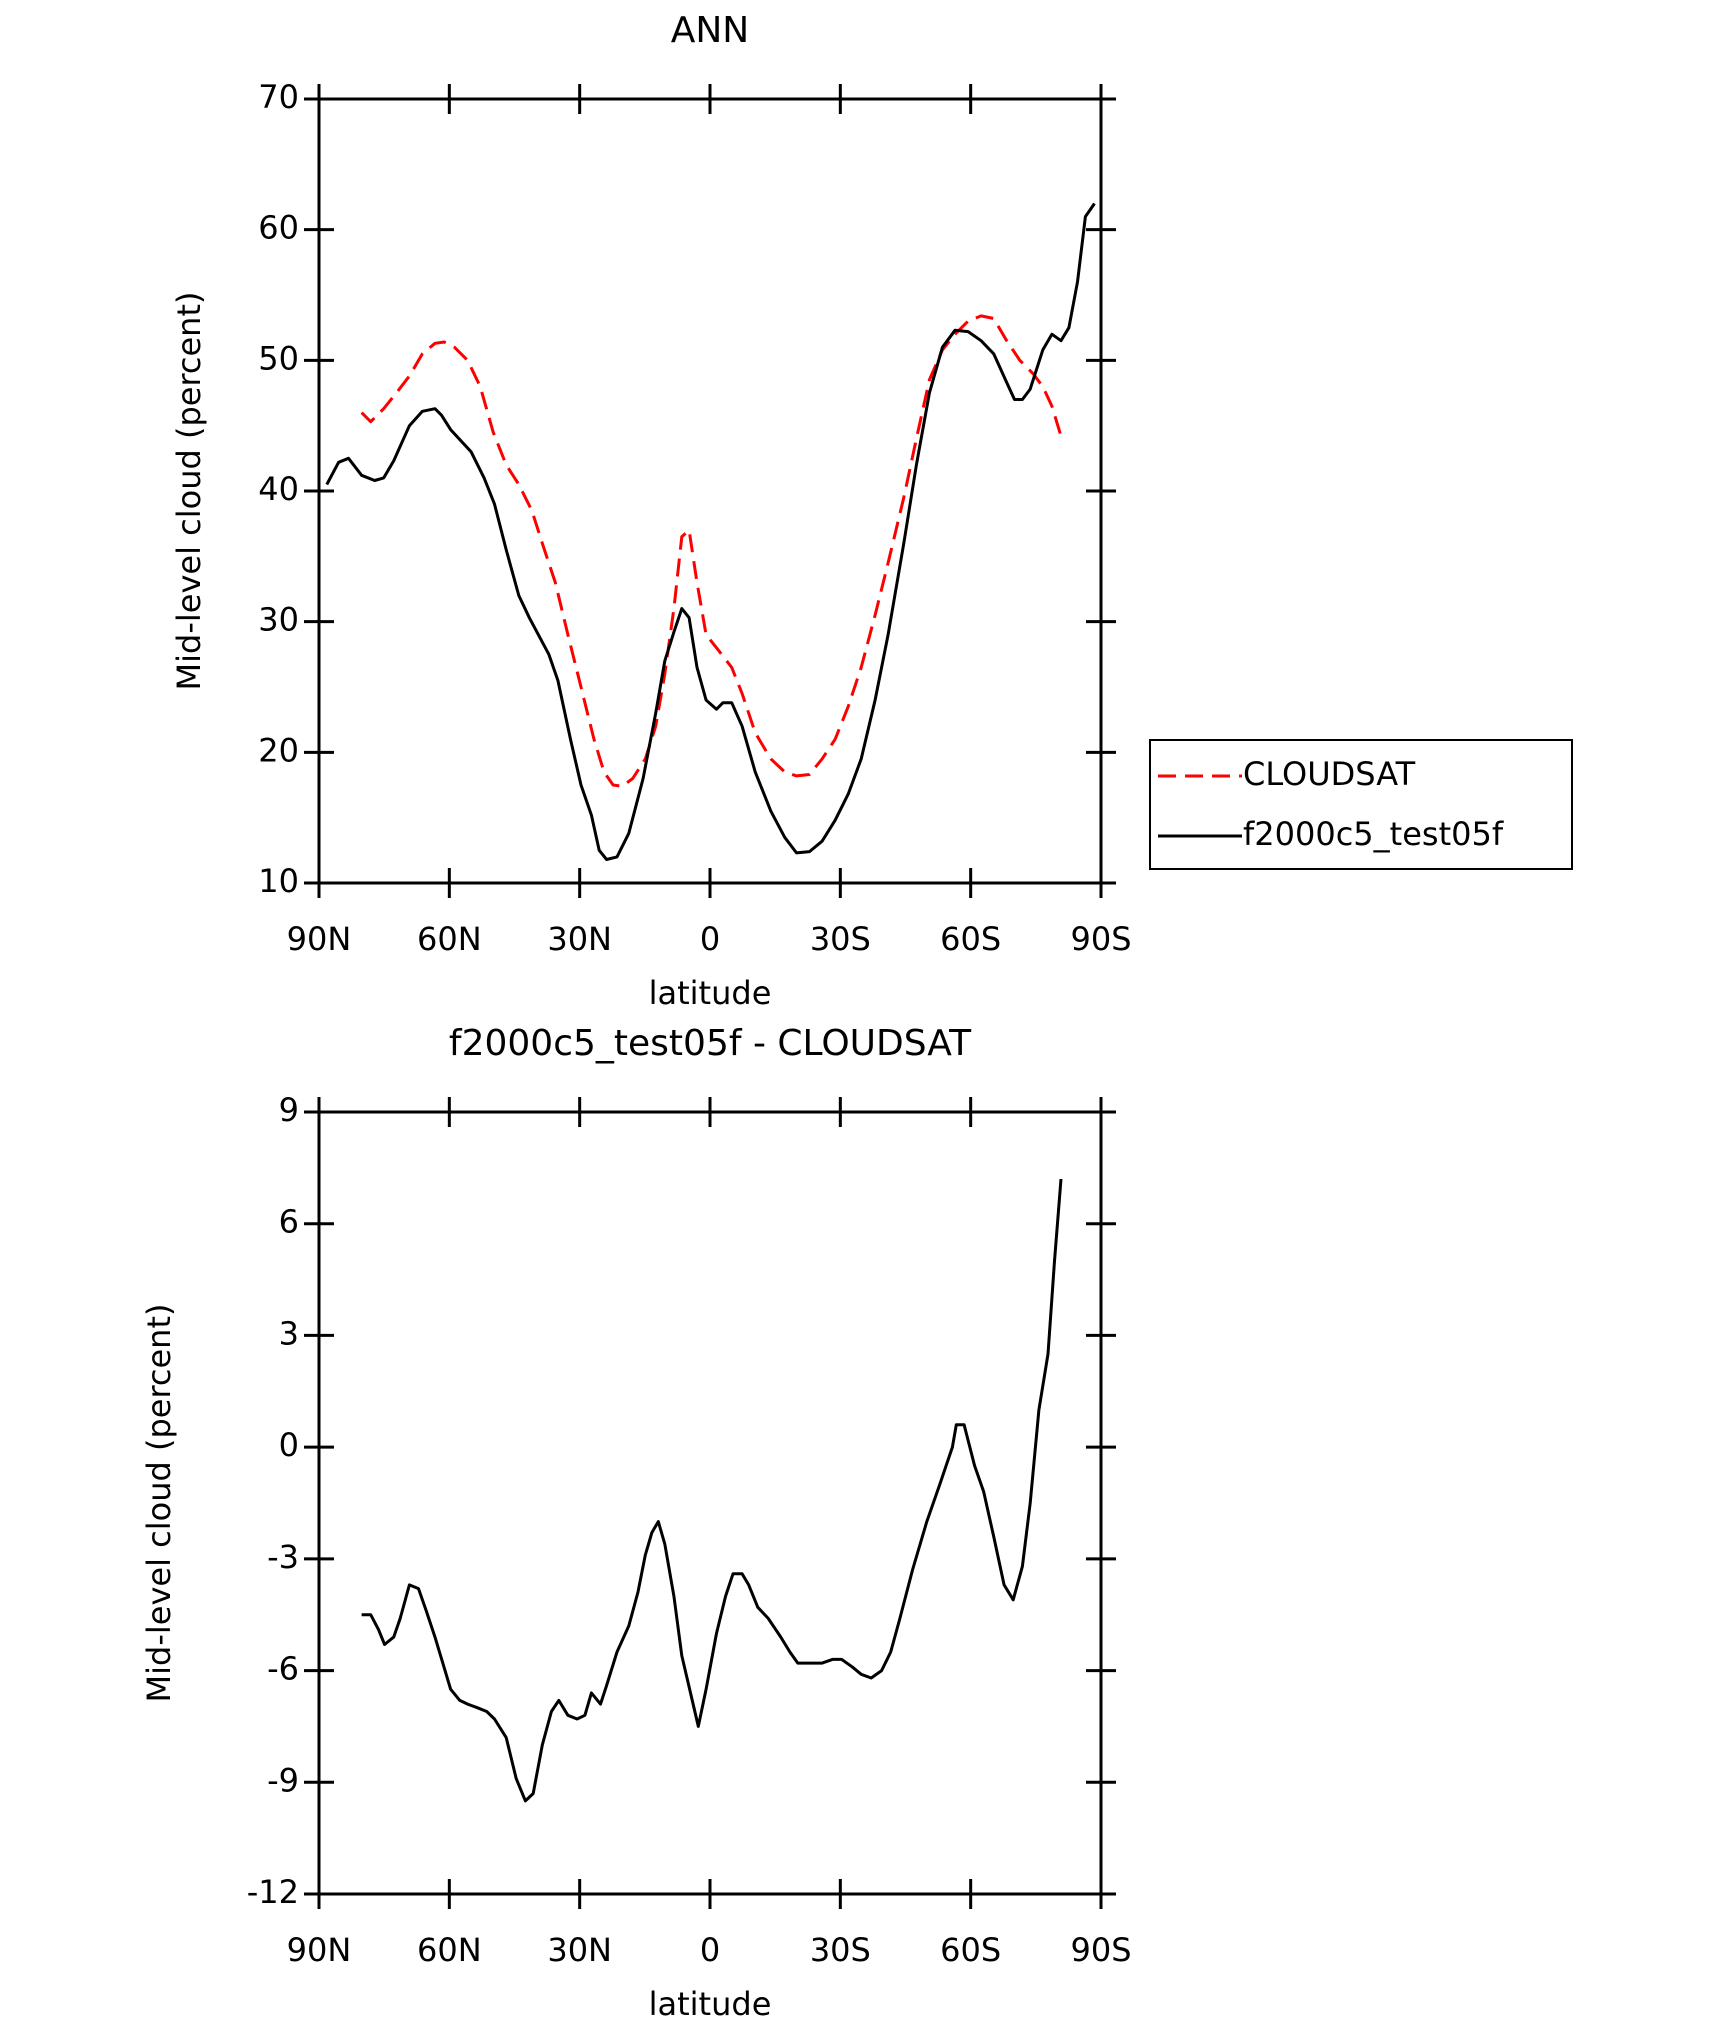 Image resolution: width=1710 pixels, height=2025 pixels. What do you see at coordinates (278, 750) in the screenshot?
I see `y-tick-label: 20` at bounding box center [278, 750].